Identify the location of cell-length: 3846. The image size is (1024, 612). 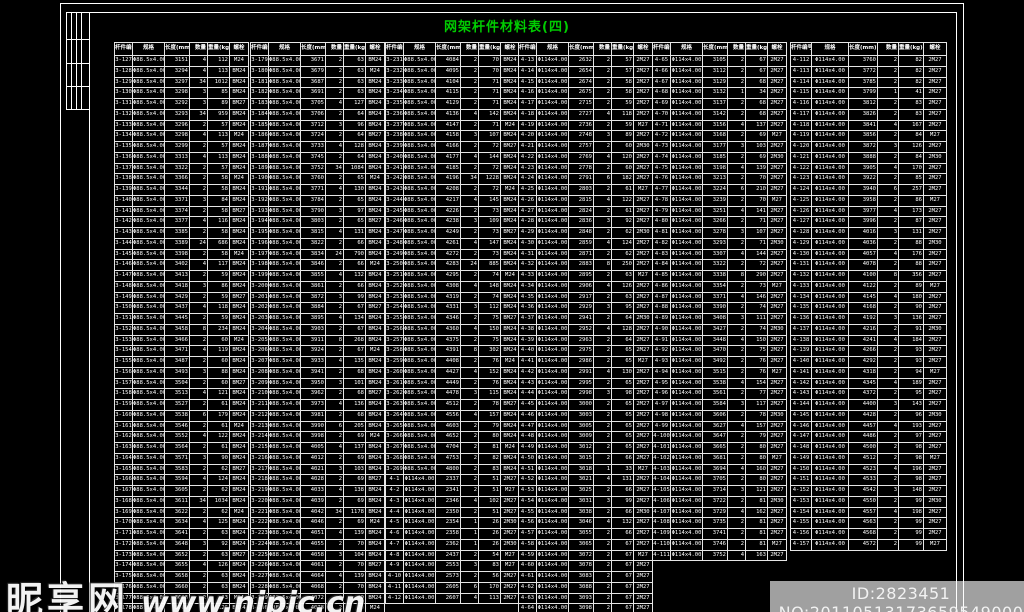
(313, 265).